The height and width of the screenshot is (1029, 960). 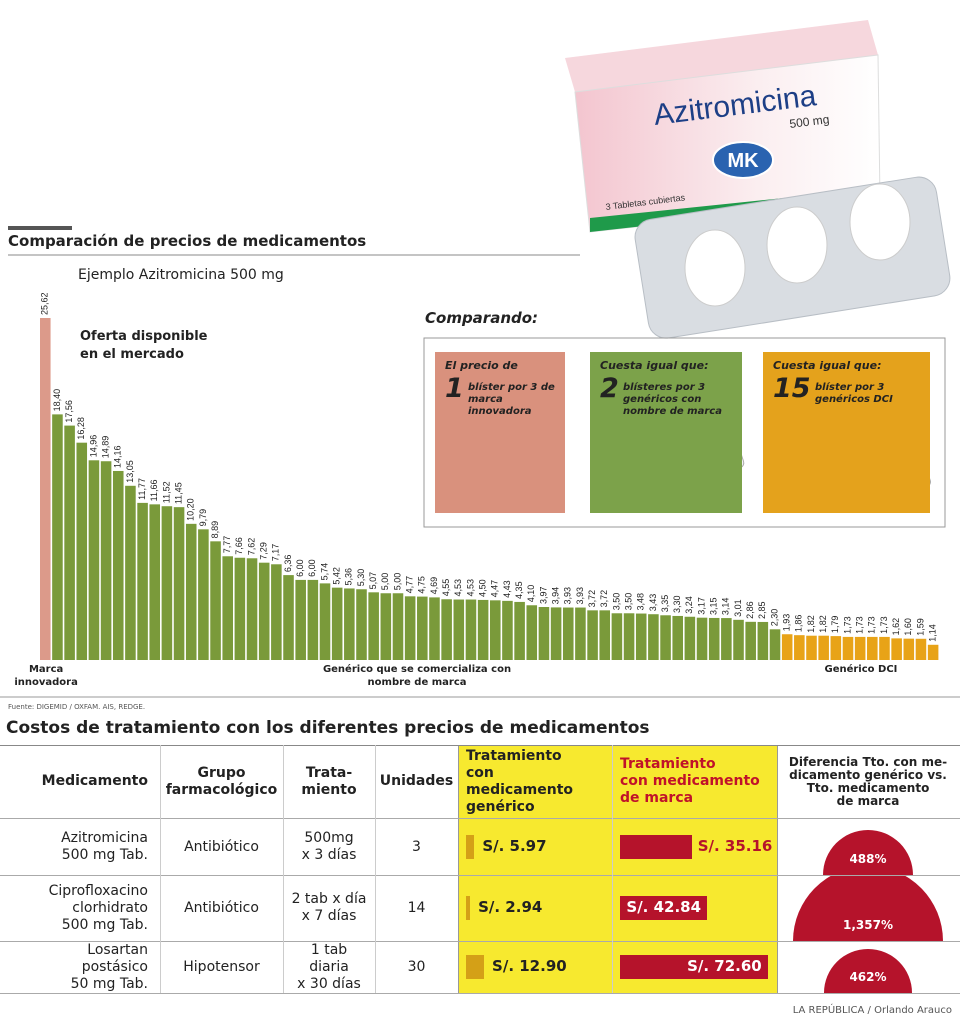 I want to click on text-line: Tratamiento, so click(x=668, y=764).